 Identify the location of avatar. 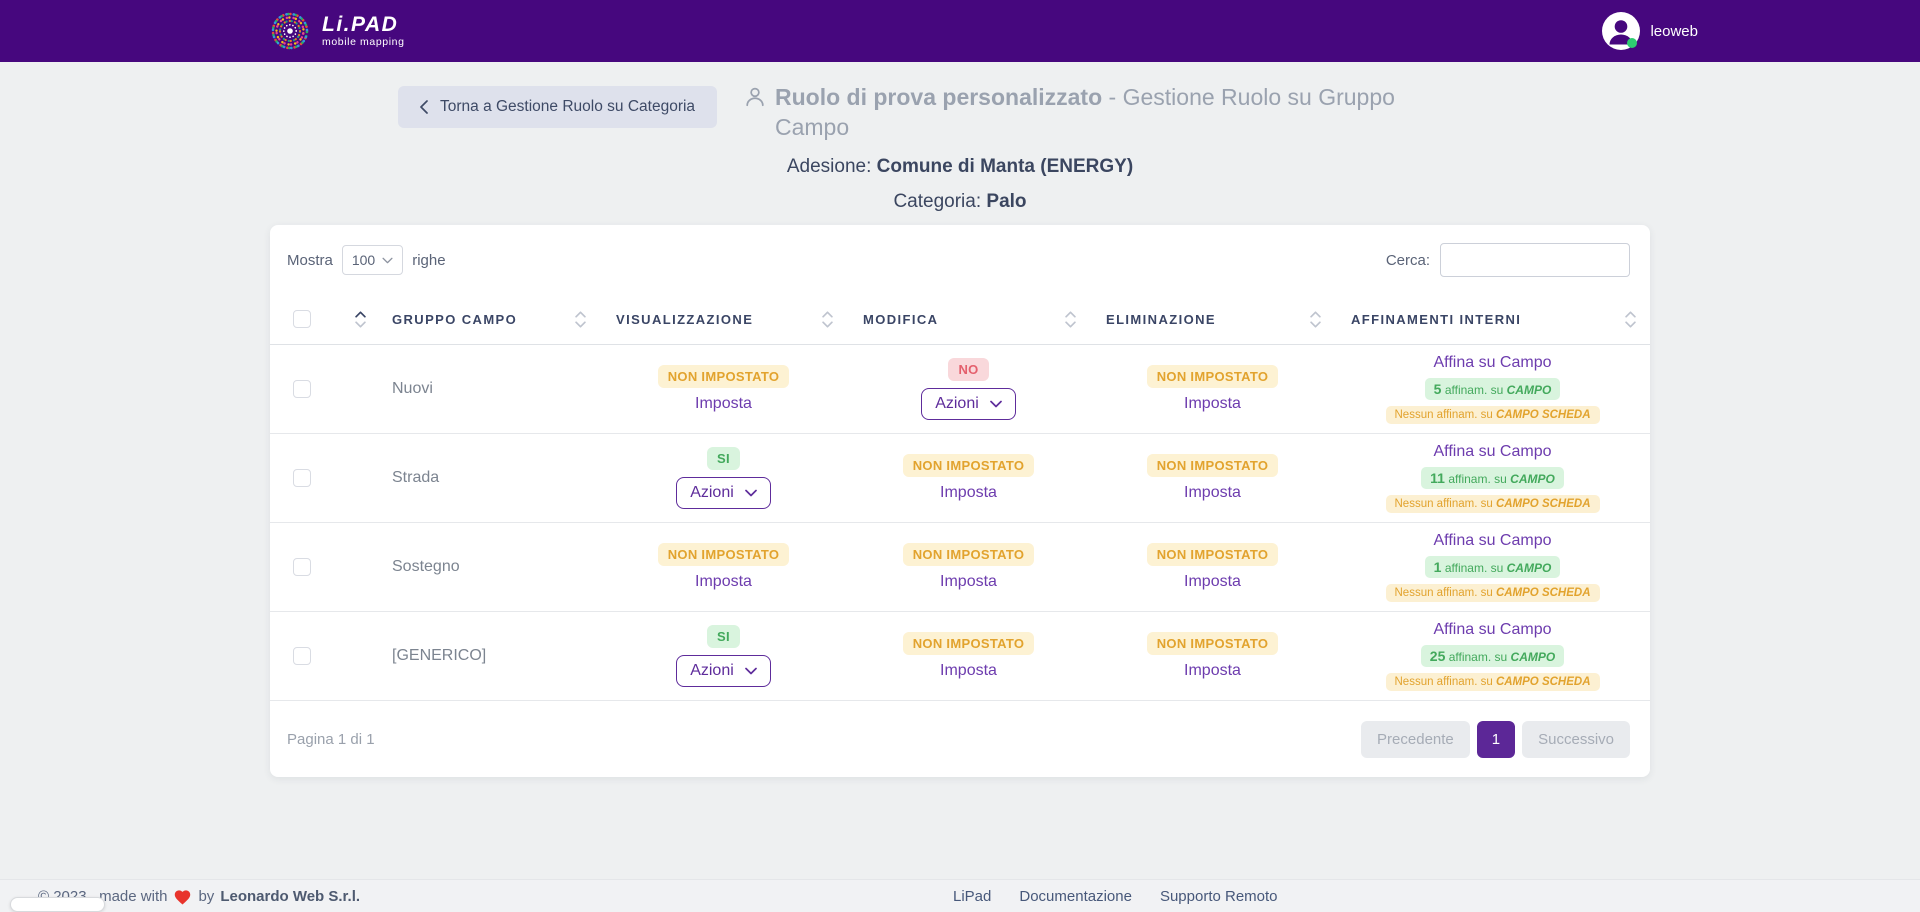
(1621, 31).